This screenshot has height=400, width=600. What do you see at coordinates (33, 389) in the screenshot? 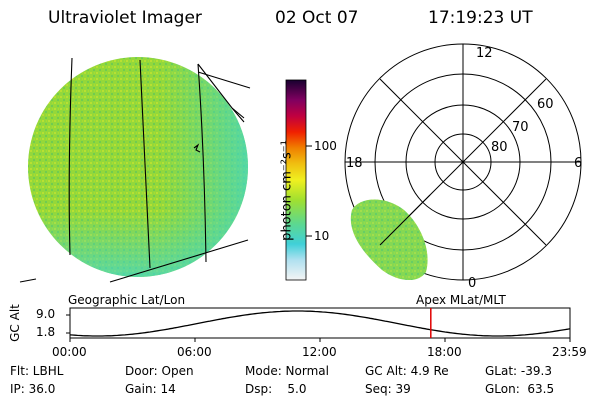
I see `info-ip: IP: 36.0` at bounding box center [33, 389].